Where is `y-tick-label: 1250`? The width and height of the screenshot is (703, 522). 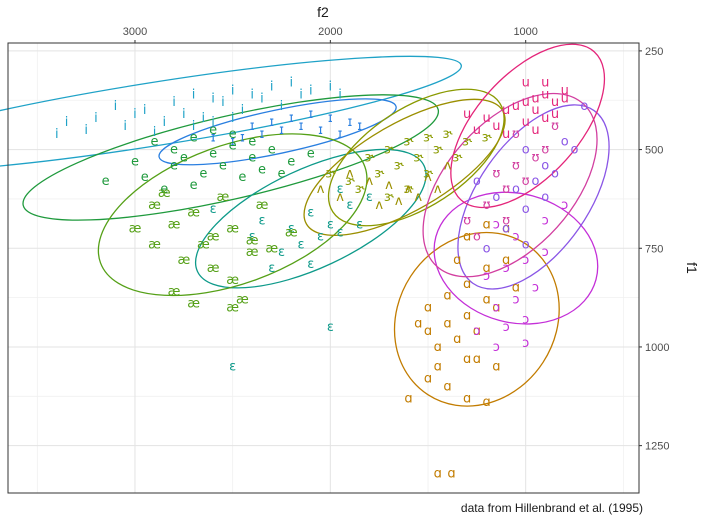
y-tick-label: 1250 is located at coordinates (657, 447).